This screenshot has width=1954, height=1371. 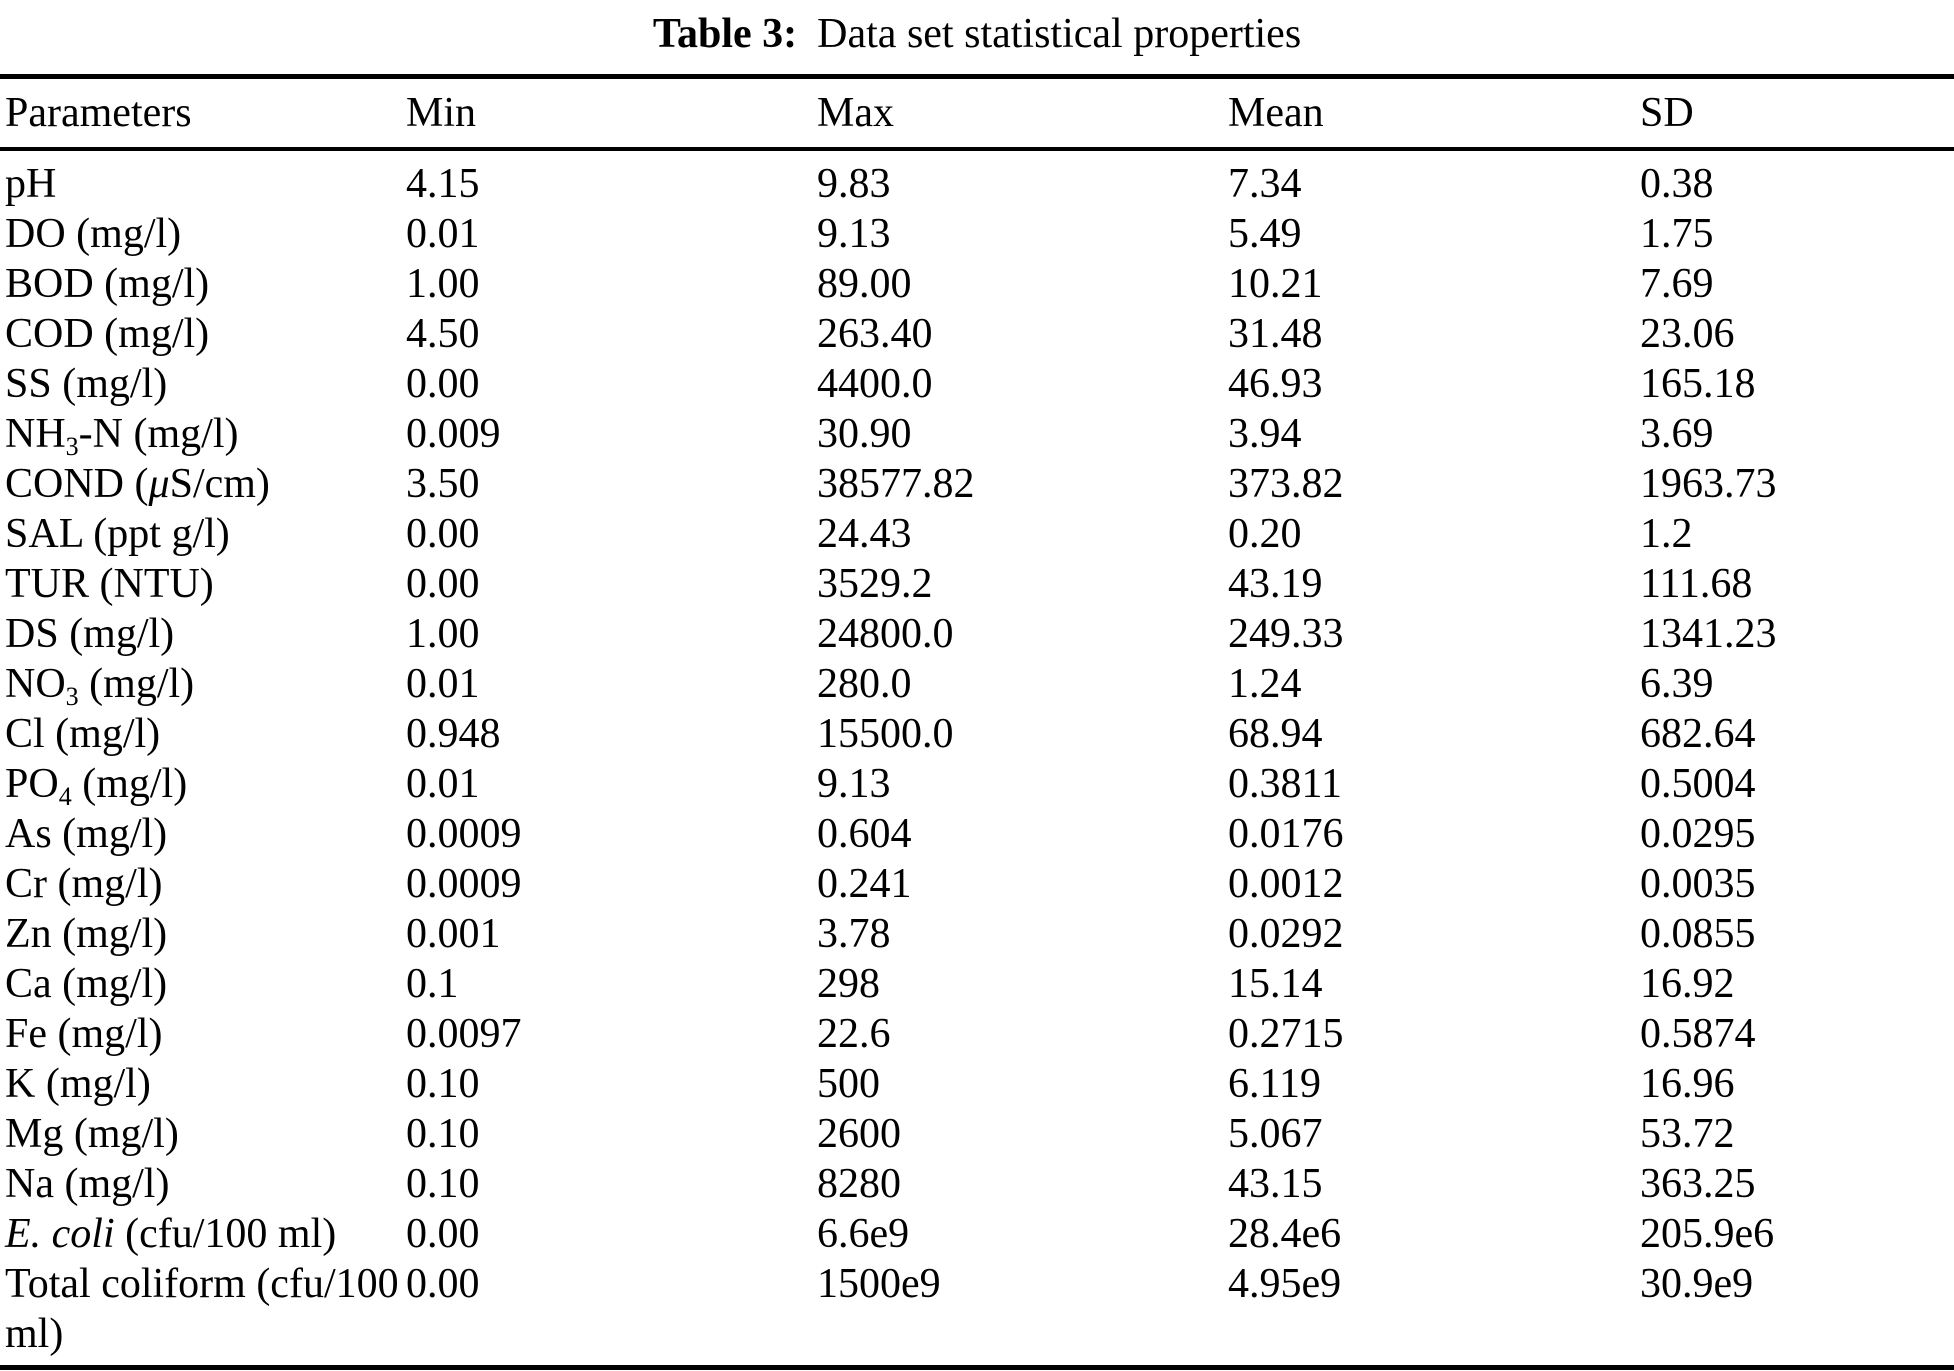 What do you see at coordinates (977, 384) in the screenshot?
I see `table-row: SS (mg/l) 0.00 4400.0 46.93 165.18` at bounding box center [977, 384].